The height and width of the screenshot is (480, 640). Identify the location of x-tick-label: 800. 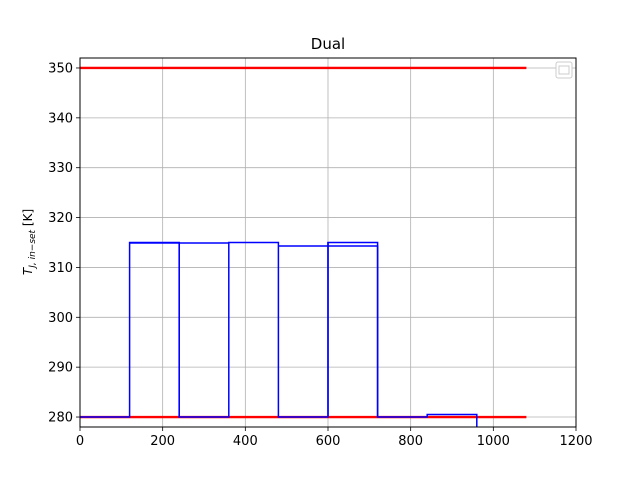
(410, 441).